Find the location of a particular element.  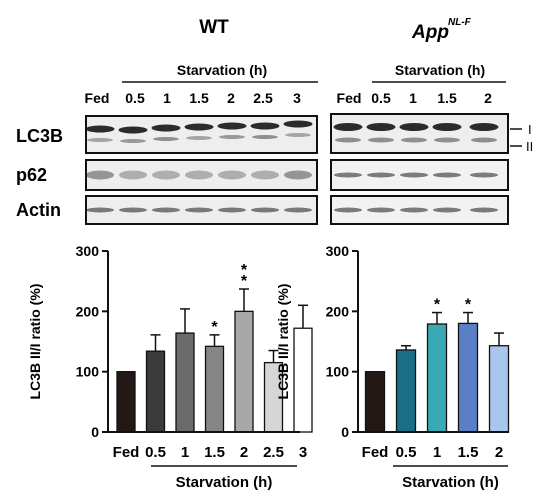

app-lane-label: 2 is located at coordinates (488, 98).